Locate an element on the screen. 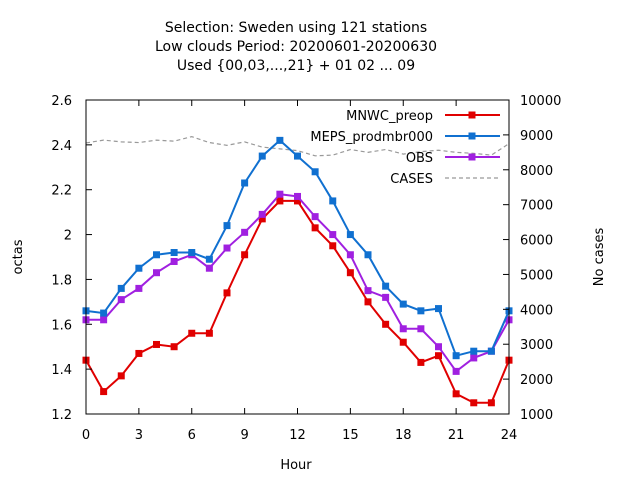 The height and width of the screenshot is (480, 640). y-tick-label: 1.8 is located at coordinates (61, 280).